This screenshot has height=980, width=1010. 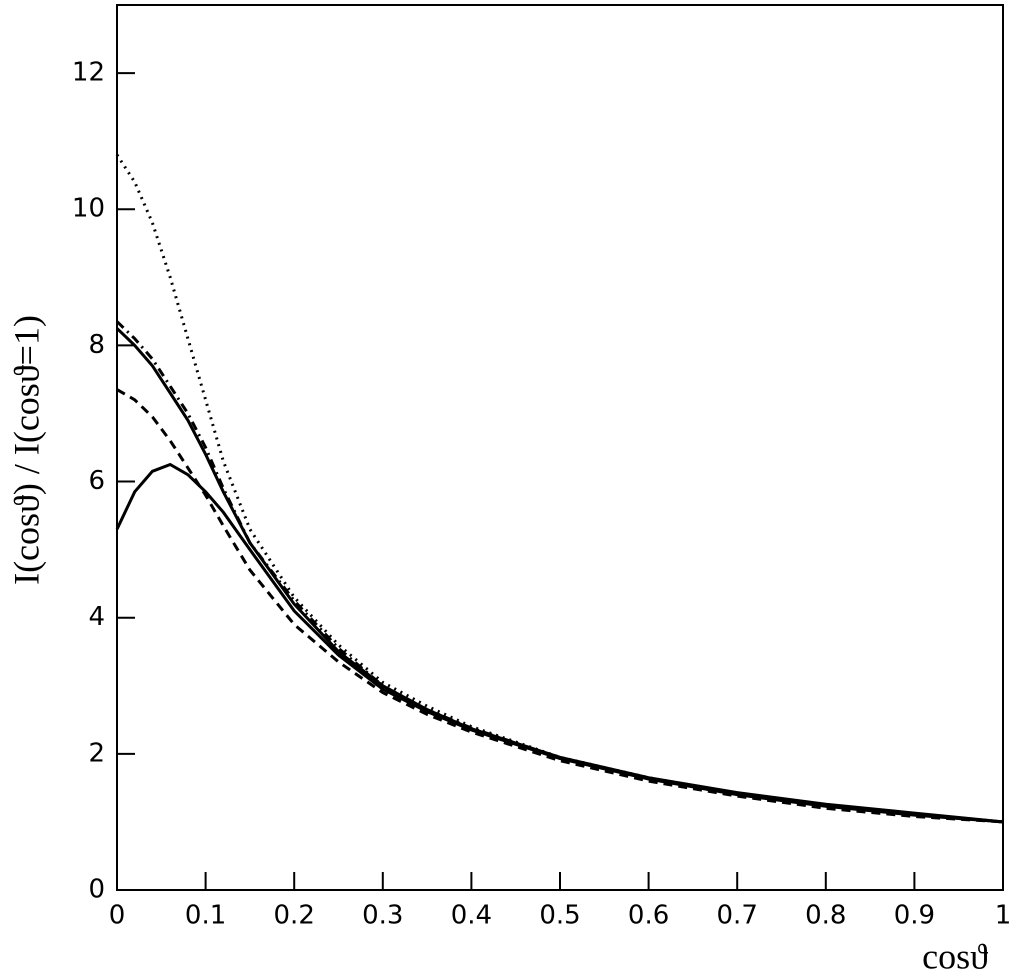 I want to click on y-tick-label: 6, so click(x=96, y=481).